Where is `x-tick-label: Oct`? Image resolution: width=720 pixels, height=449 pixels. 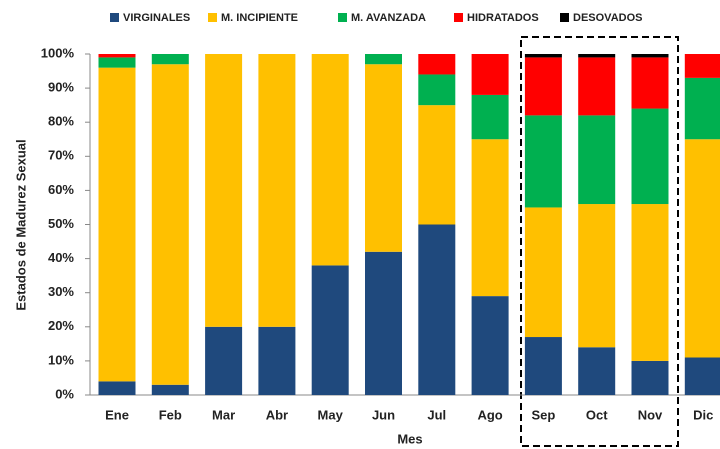
x-tick-label: Oct is located at coordinates (597, 414).